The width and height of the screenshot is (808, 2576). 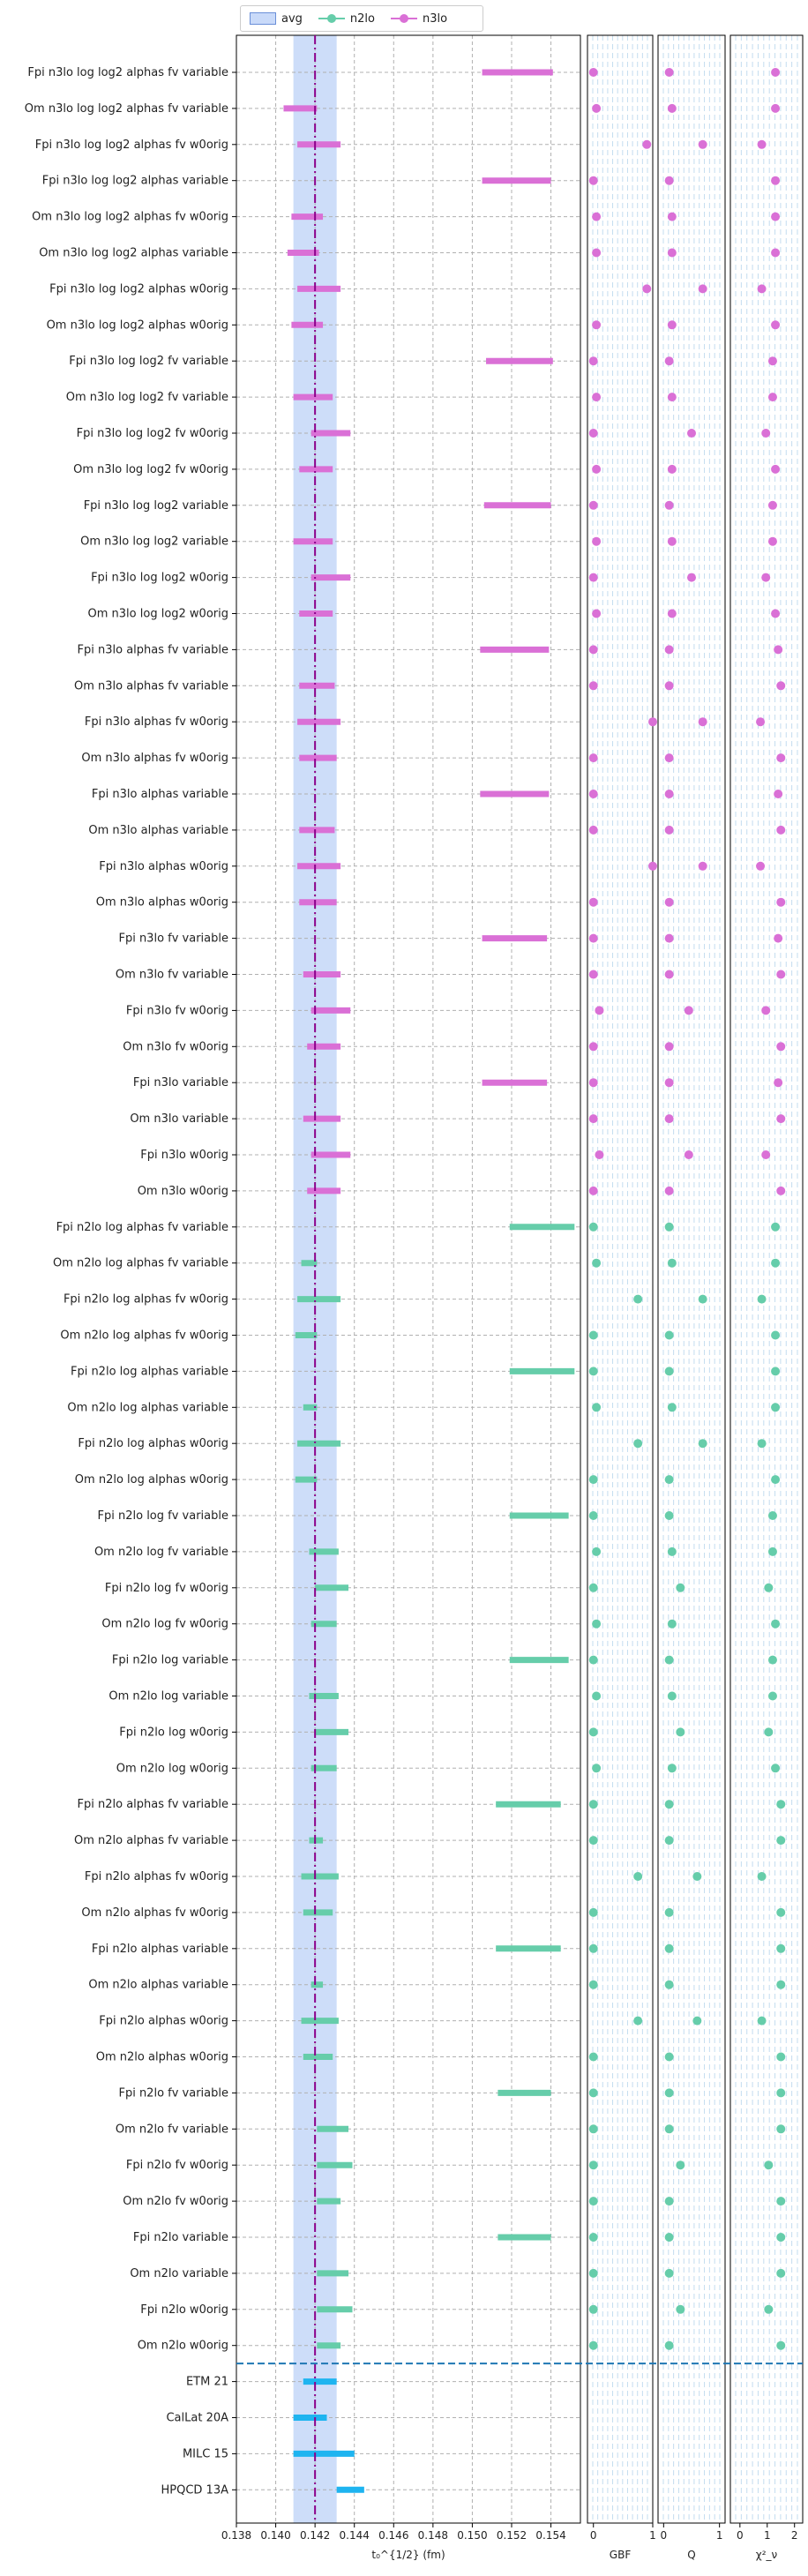 What do you see at coordinates (183, 1191) in the screenshot?
I see `category-label: Om n3lo w0orig` at bounding box center [183, 1191].